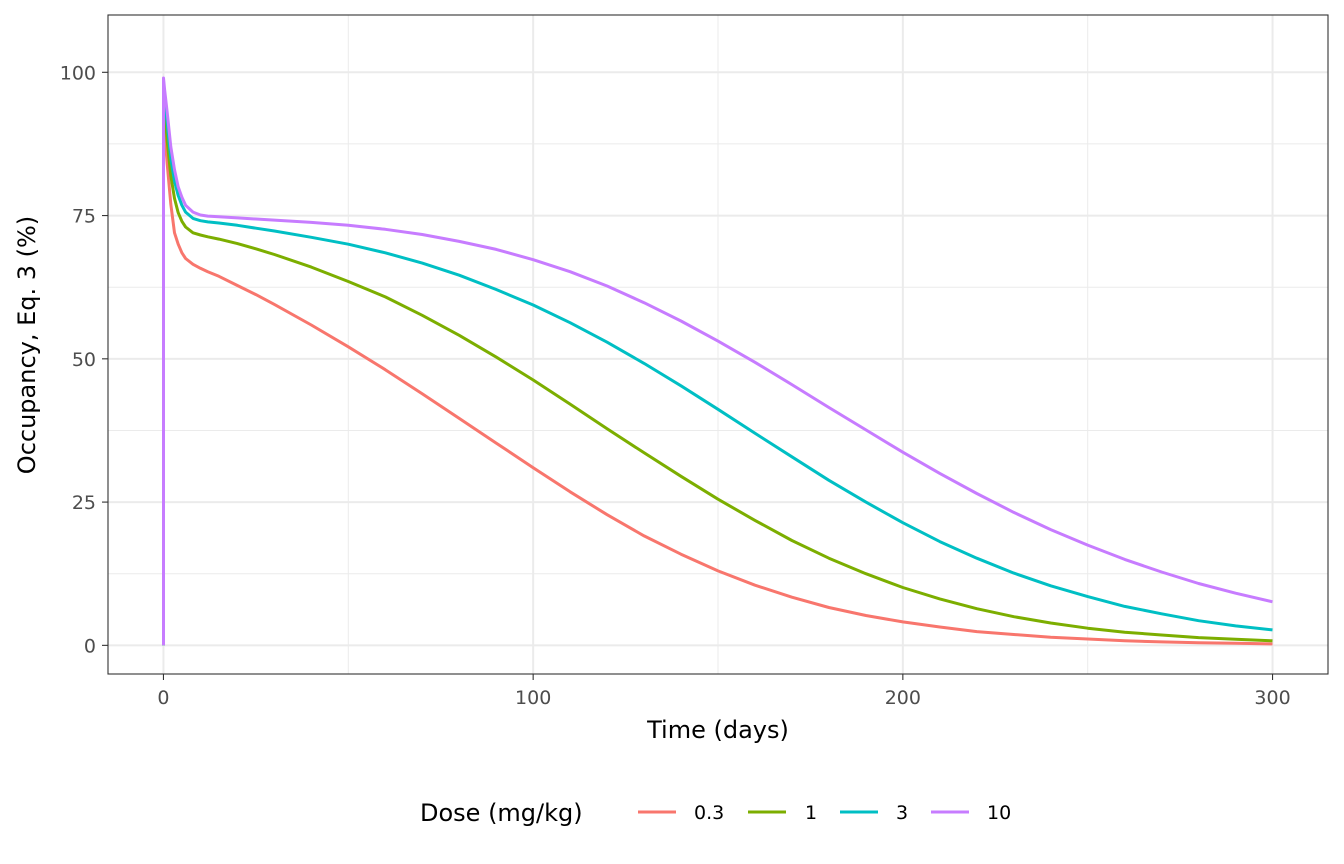  I want to click on y-tick-label: 50, so click(84, 360).